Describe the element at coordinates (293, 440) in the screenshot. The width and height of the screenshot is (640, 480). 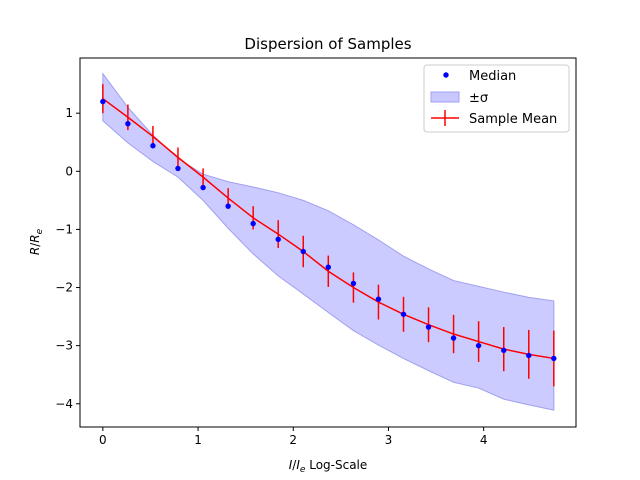
I see `x-tick-label: 2` at that location.